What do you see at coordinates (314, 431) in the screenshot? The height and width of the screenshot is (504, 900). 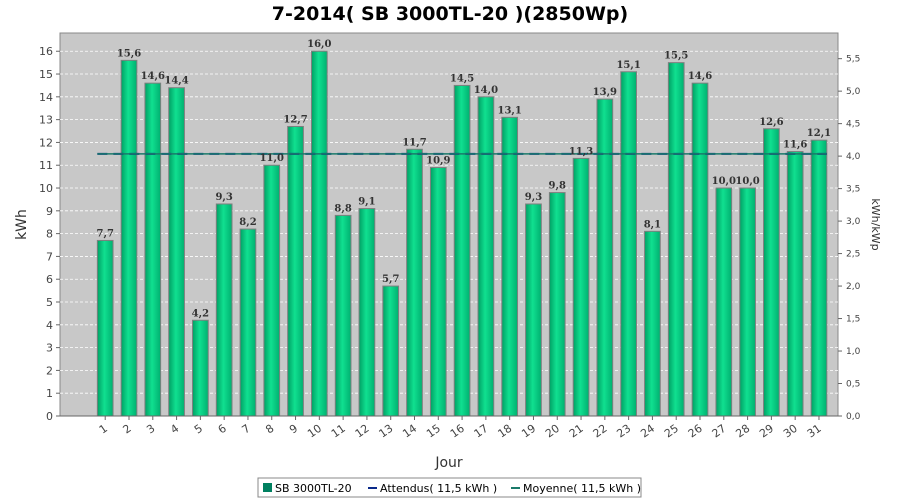 I see `x-tick-label: 10` at bounding box center [314, 431].